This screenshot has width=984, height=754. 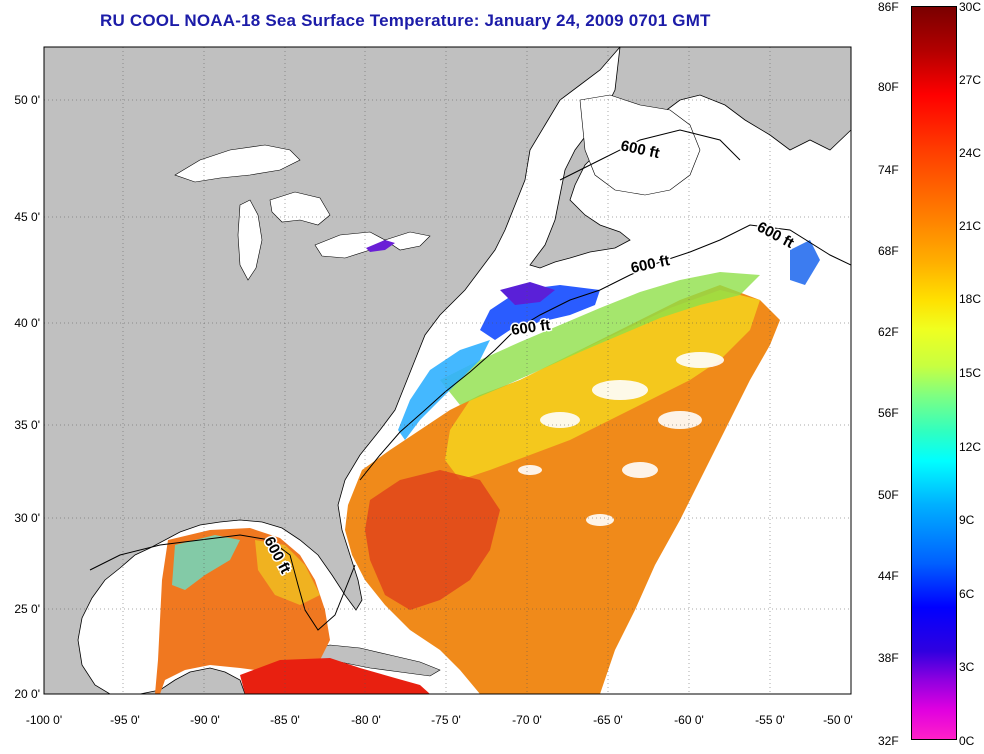 What do you see at coordinates (600, 338) in the screenshot?
I see `sst-green-band` at bounding box center [600, 338].